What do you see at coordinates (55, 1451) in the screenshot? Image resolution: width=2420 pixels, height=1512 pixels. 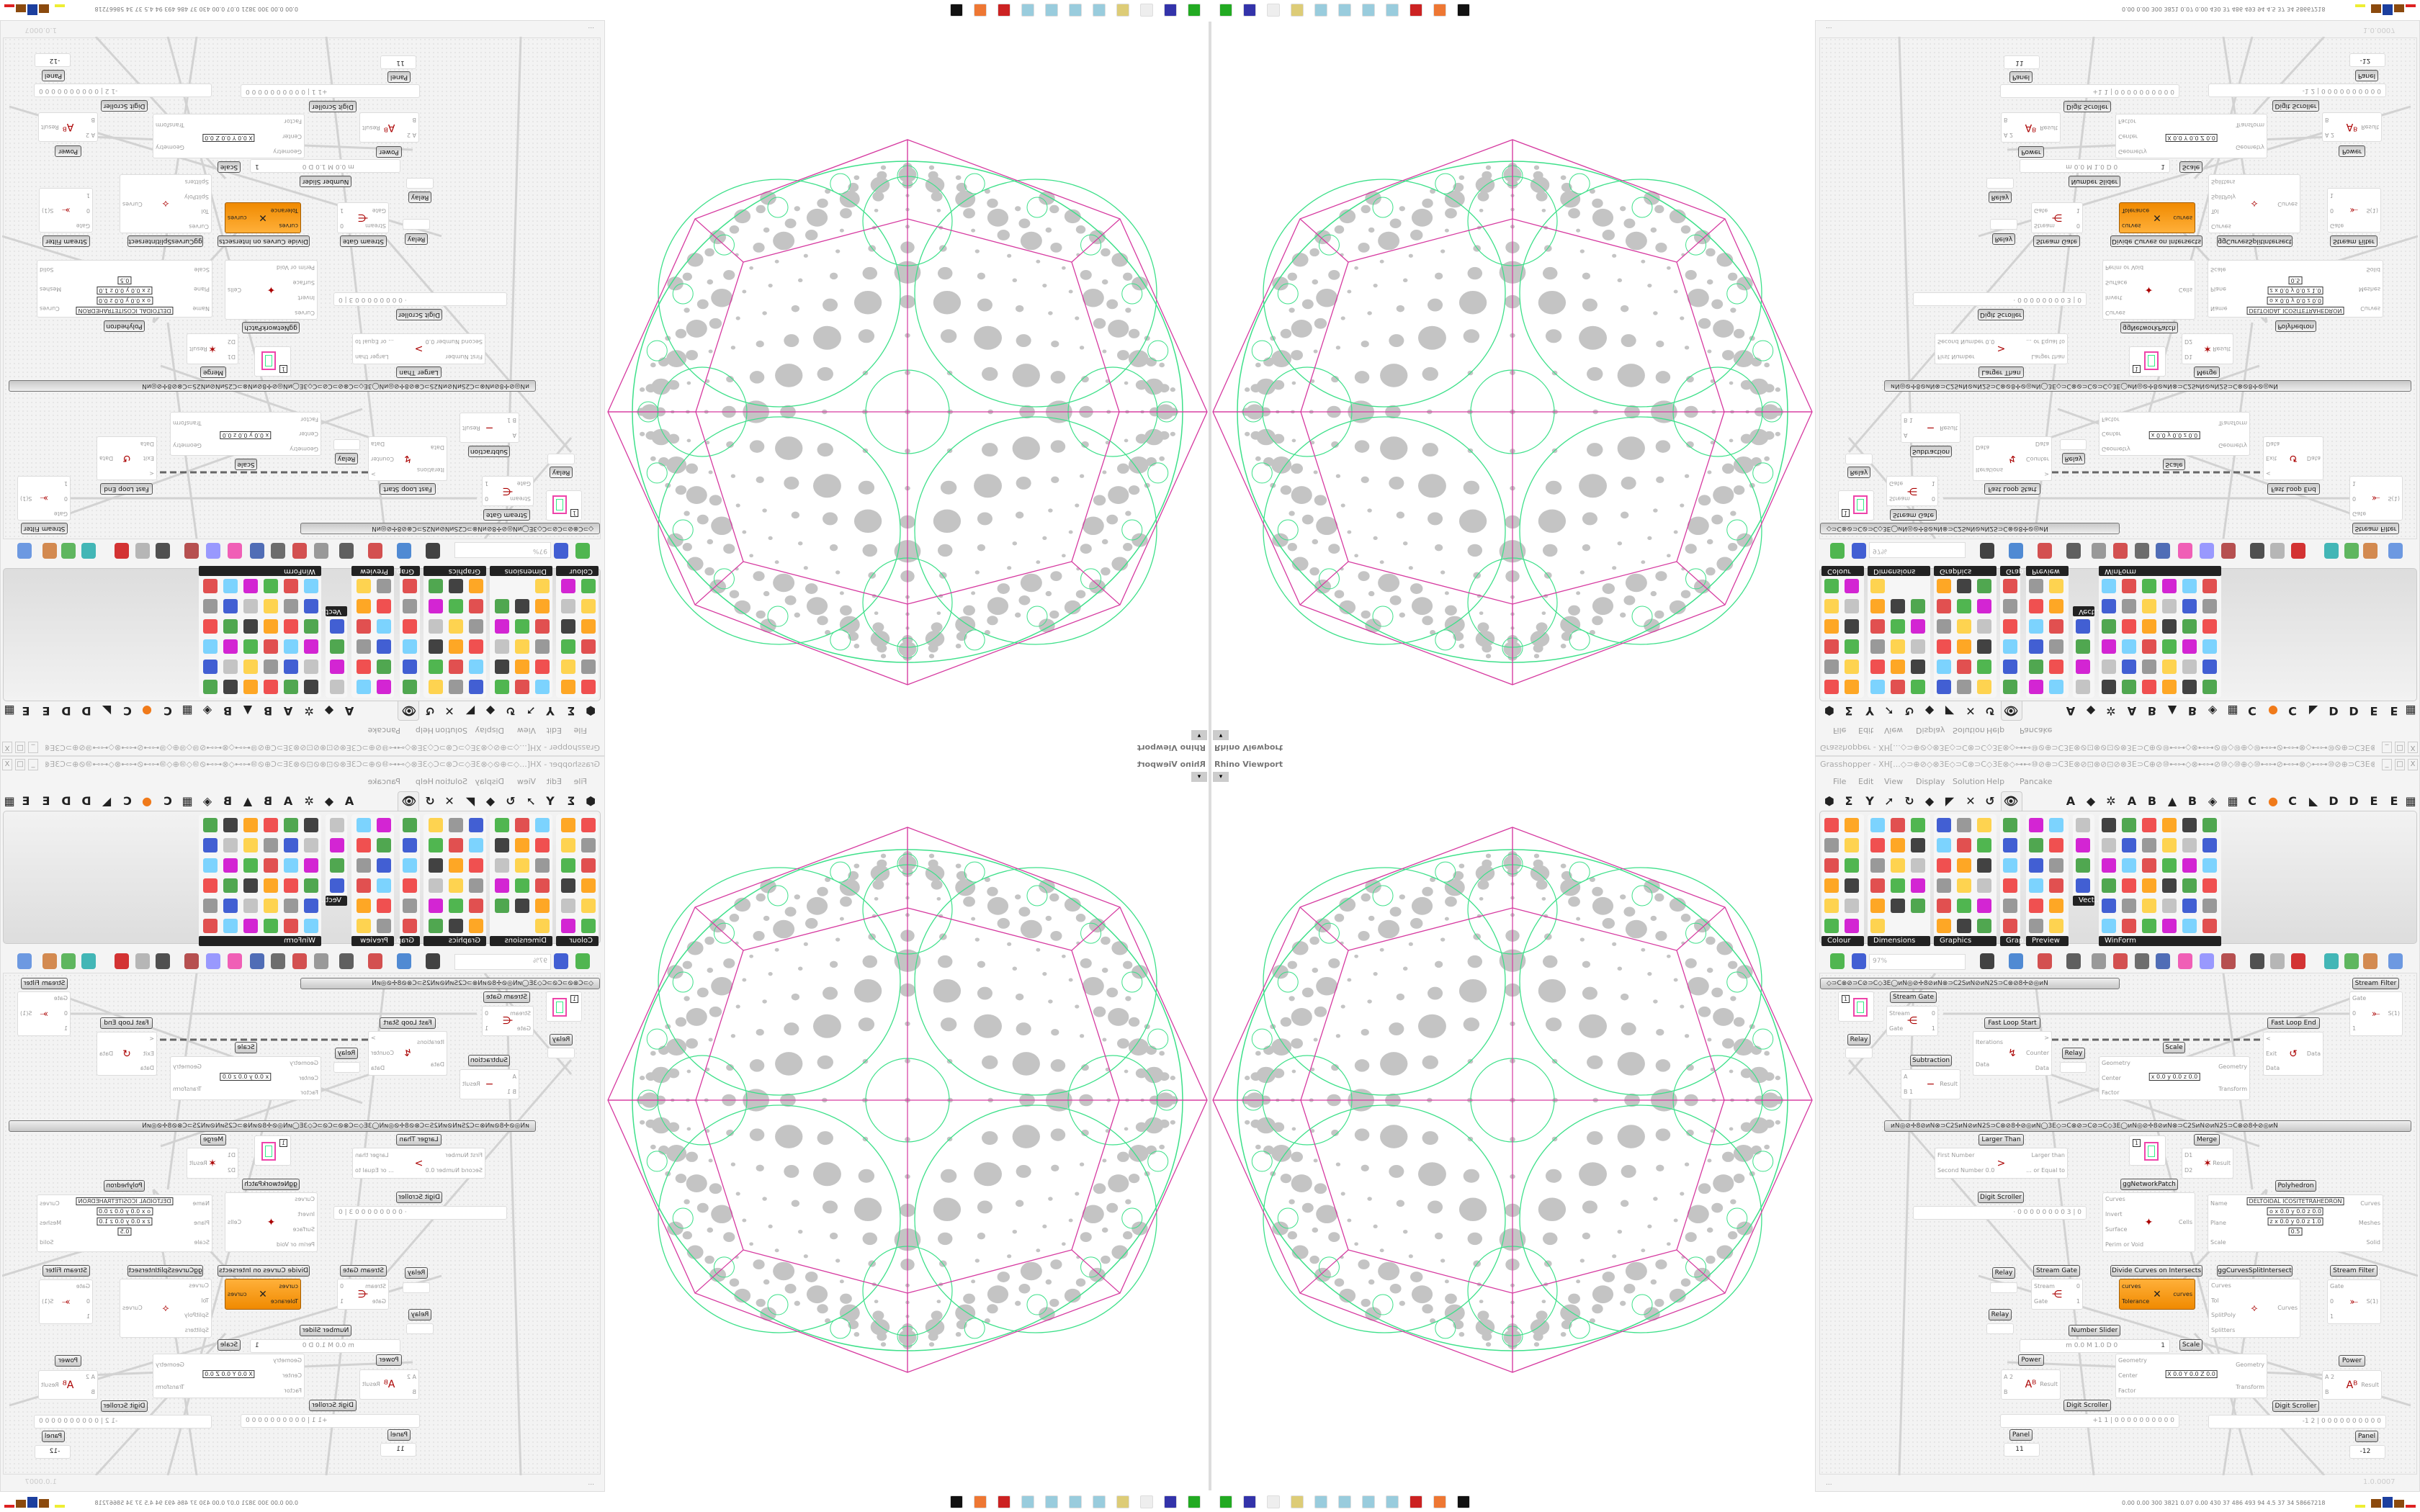 I see `panel-value: -12` at bounding box center [55, 1451].